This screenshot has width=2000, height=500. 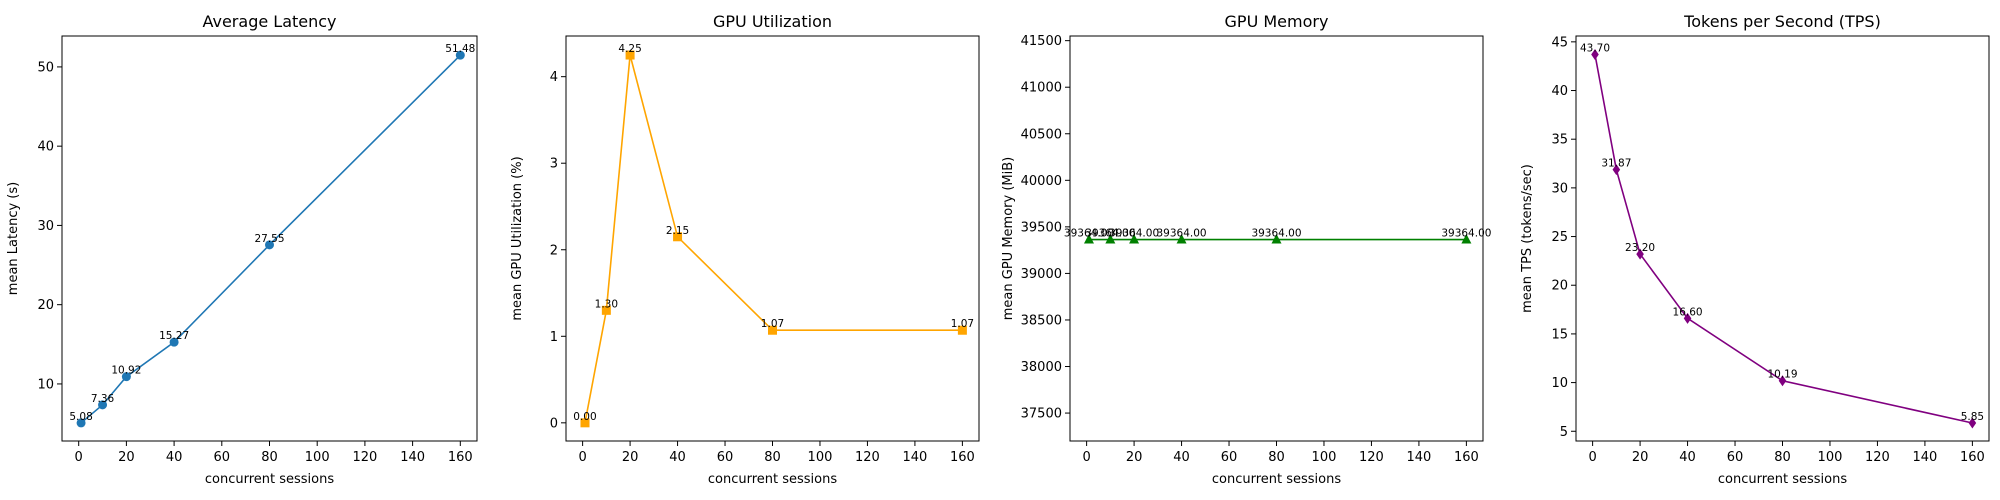 I want to click on chart-title: Tokens per Second (TPS), so click(x=1782, y=21).